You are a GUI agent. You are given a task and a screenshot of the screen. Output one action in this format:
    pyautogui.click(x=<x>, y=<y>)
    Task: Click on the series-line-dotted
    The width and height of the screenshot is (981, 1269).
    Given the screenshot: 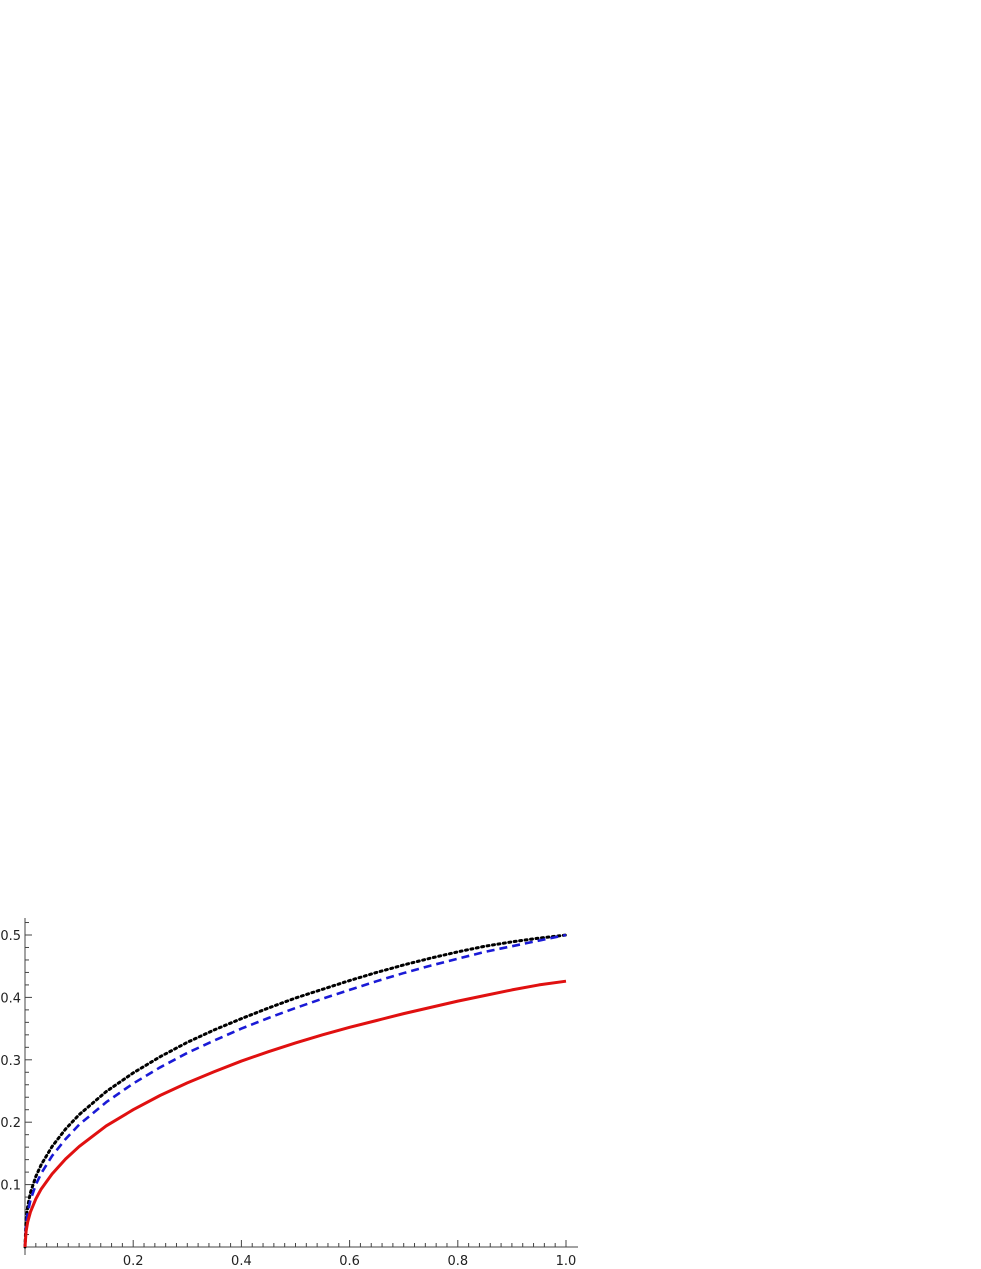 What is the action you would take?
    pyautogui.click(x=295, y=1091)
    